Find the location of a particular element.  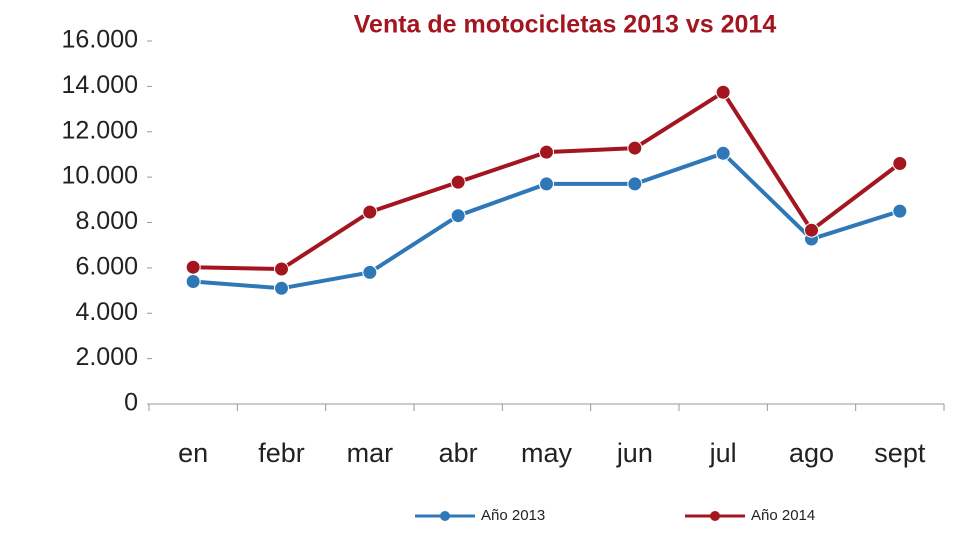

y-tick-label: 4.000 is located at coordinates (106, 312).